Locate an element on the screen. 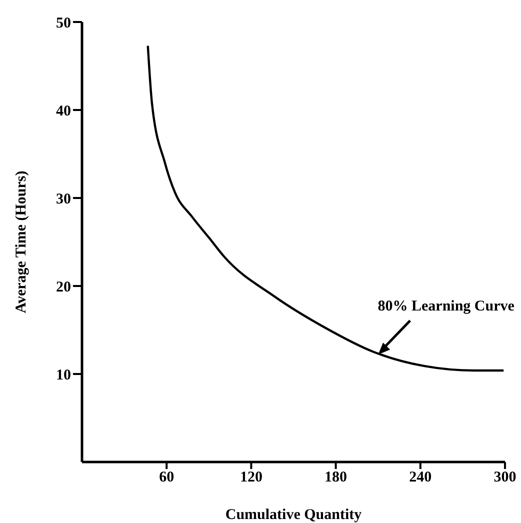  annotation: 80% Learning Curve is located at coordinates (446, 306).